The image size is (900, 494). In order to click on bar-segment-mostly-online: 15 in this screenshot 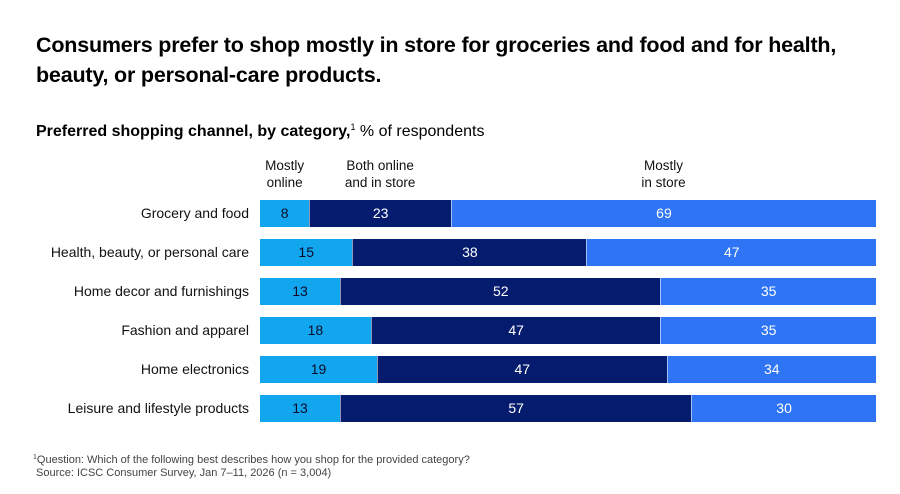, I will do `click(306, 252)`.